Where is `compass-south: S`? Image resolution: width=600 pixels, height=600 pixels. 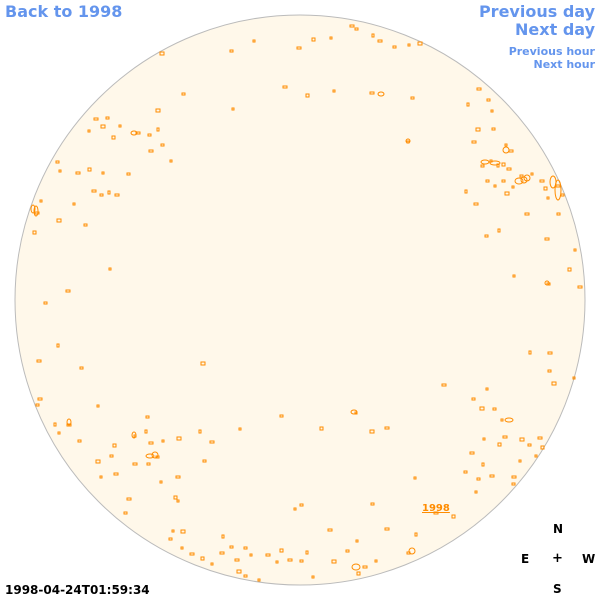
compass-south: S is located at coordinates (557, 589).